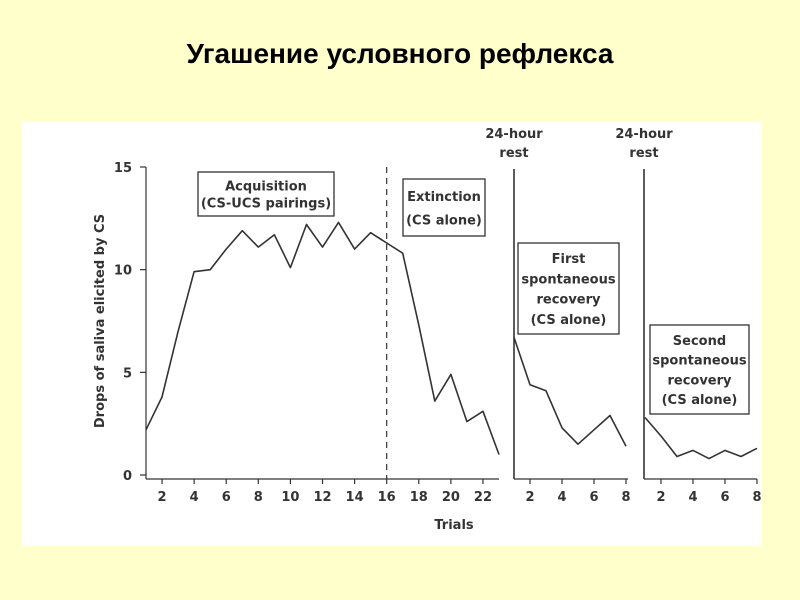  Describe the element at coordinates (444, 197) in the screenshot. I see `annotation-text: Extinction` at that location.